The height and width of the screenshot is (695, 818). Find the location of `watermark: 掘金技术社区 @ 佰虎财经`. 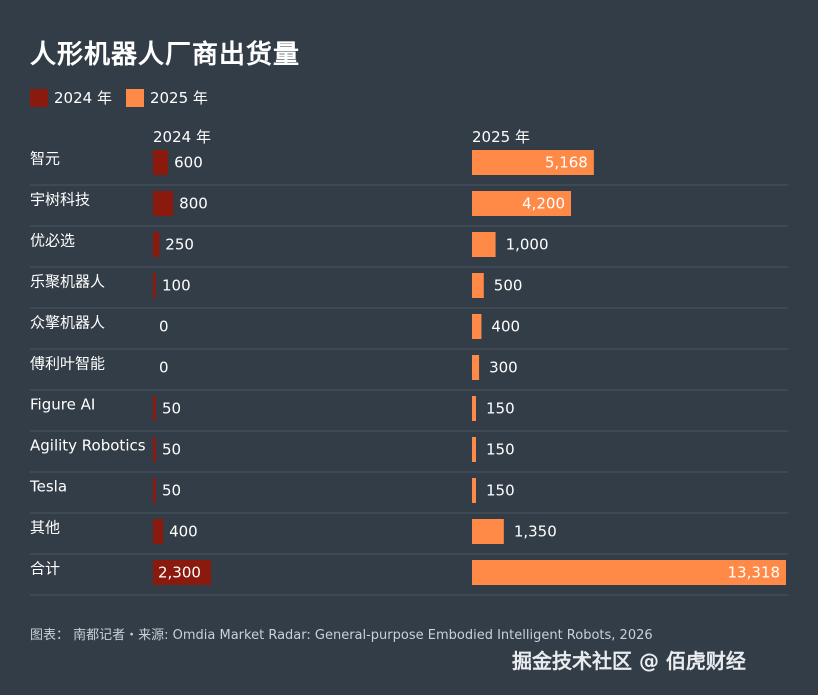

watermark: 掘金技术社区 @ 佰虎财经 is located at coordinates (629, 661).